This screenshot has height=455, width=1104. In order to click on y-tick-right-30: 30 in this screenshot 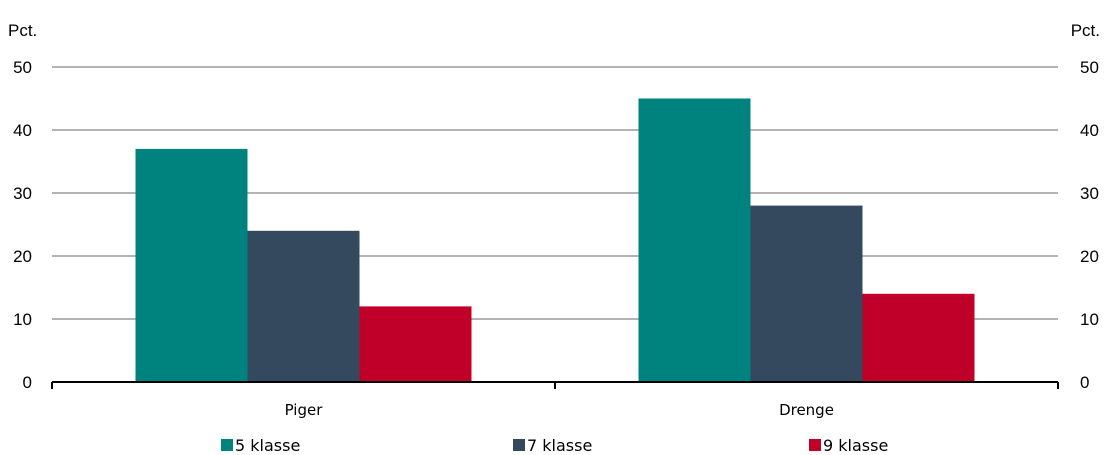, I will do `click(1089, 193)`.